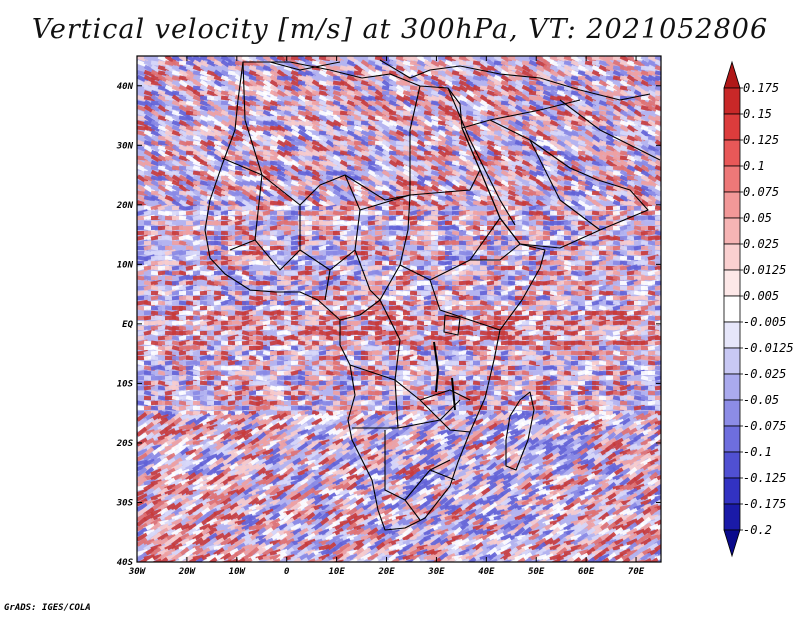 This screenshot has width=800, height=618. I want to click on colorbar-bottom-arrow, so click(732, 543).